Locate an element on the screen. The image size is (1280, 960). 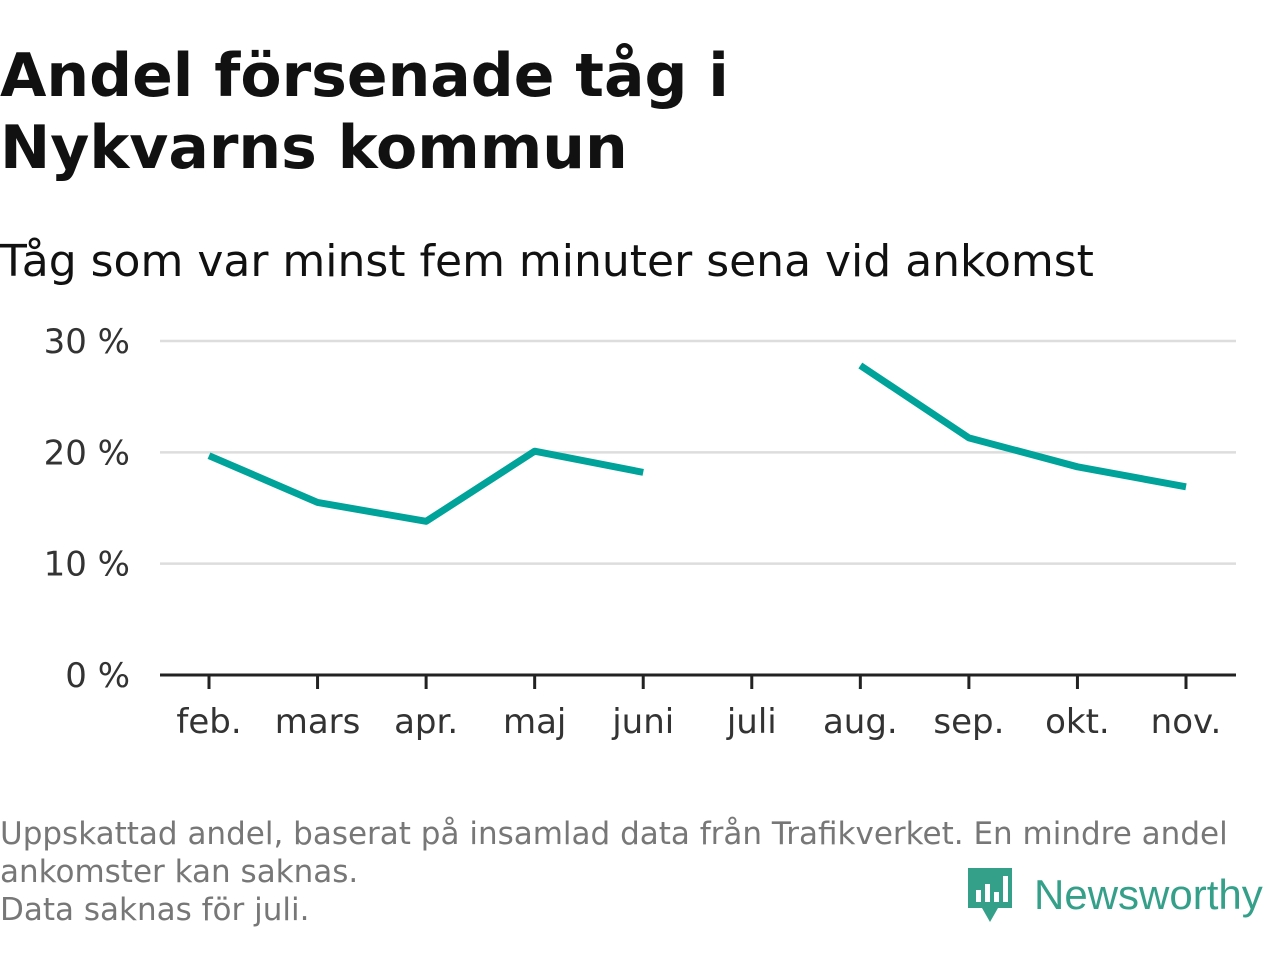
y-tick-label: 20 % is located at coordinates (87, 453).